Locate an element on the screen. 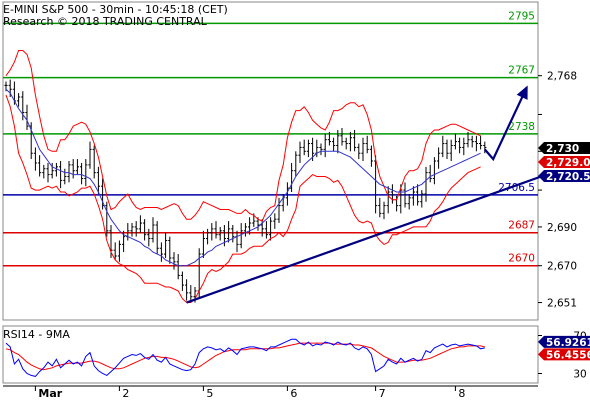 Image resolution: width=590 pixels, height=400 pixels. level-label-2767: 2767 is located at coordinates (521, 71).